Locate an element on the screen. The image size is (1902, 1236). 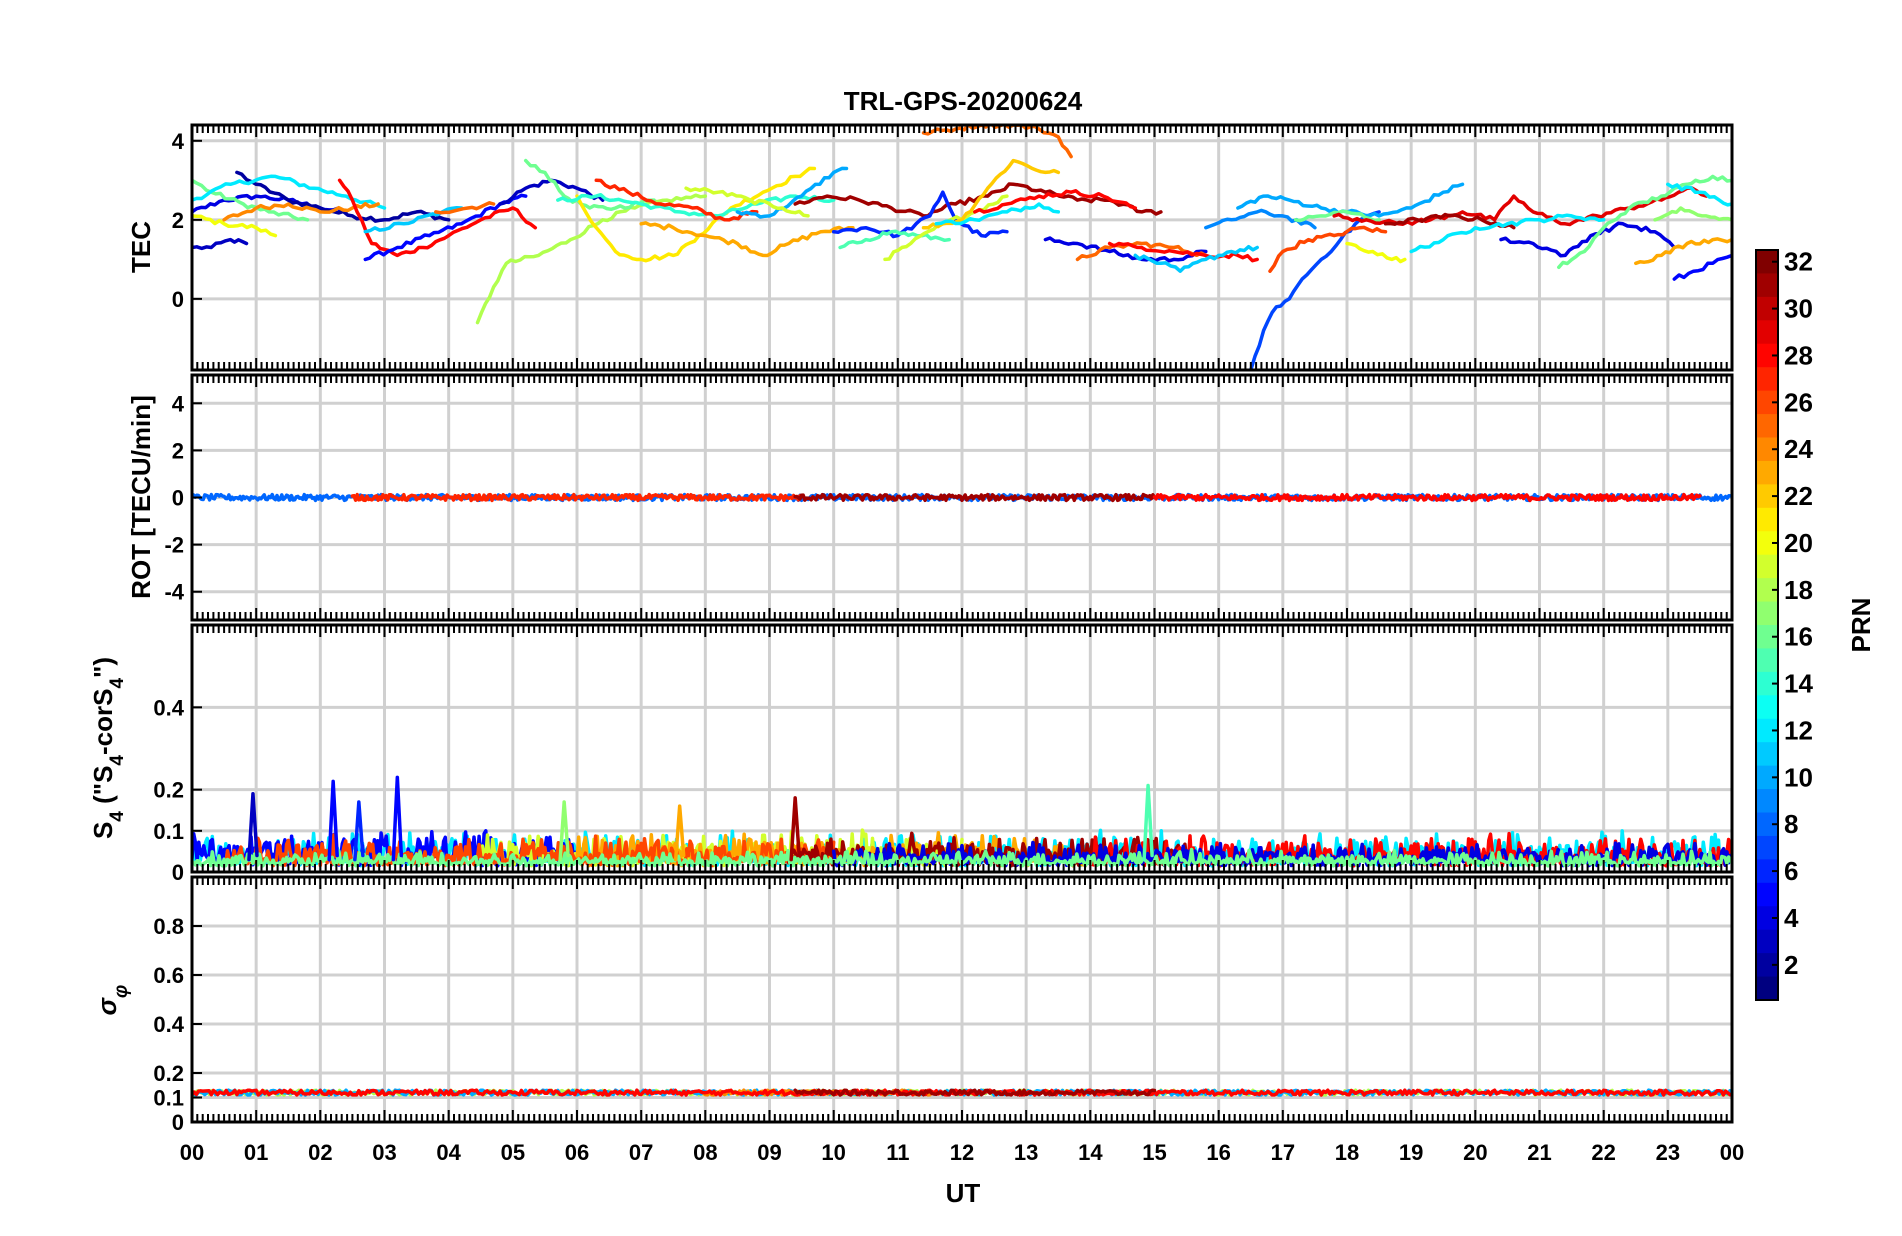
s4-y-axis-label-text: S4 ("S4-corS4") is located at coordinates (108, 748).